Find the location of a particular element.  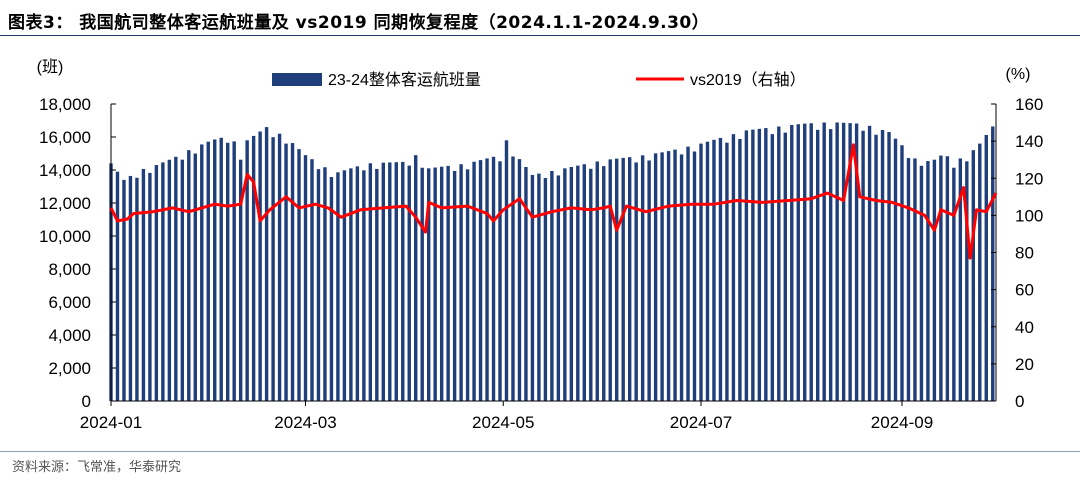

y-right-tick-label: 40 is located at coordinates (1024, 327).